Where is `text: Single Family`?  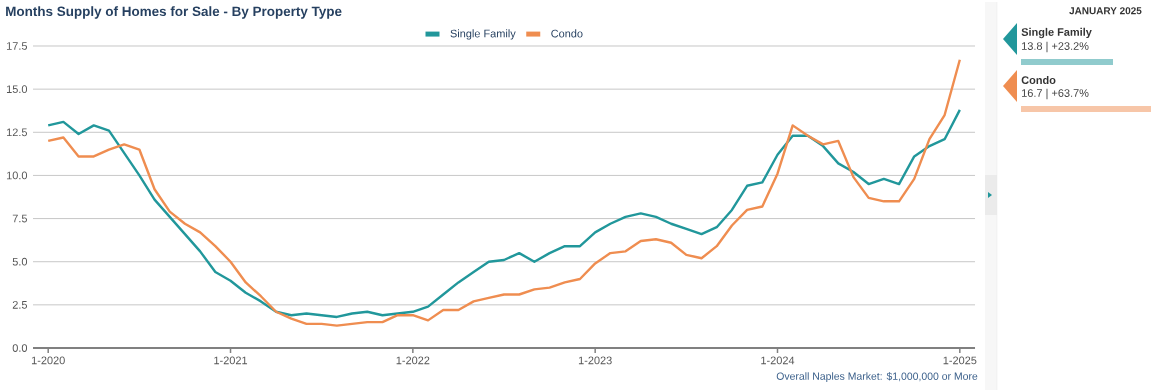
text: Single Family is located at coordinates (1056, 33).